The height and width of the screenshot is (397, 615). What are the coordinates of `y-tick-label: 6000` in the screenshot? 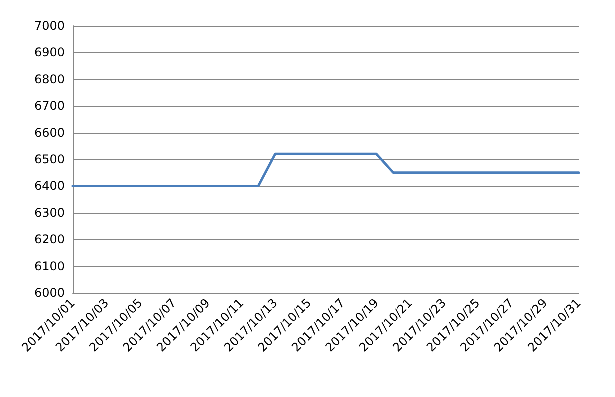 It's located at (49, 293).